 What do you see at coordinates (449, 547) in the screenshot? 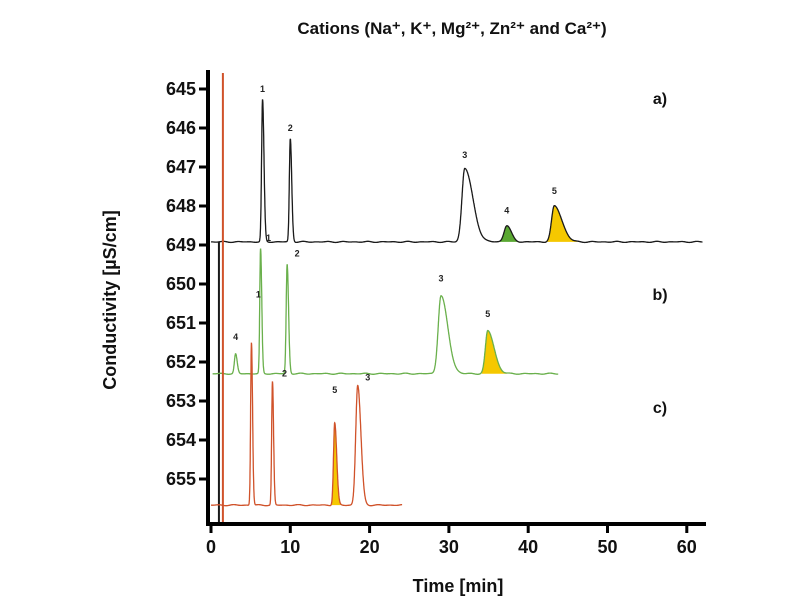
I see `x-tick-label: 30` at bounding box center [449, 547].